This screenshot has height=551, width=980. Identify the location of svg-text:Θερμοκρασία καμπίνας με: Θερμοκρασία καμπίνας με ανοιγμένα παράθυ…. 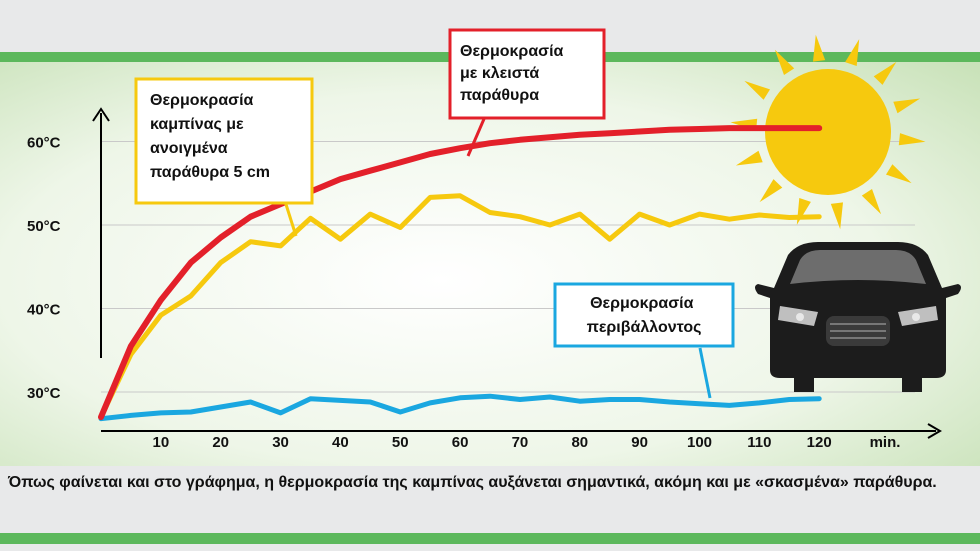
(210, 136).